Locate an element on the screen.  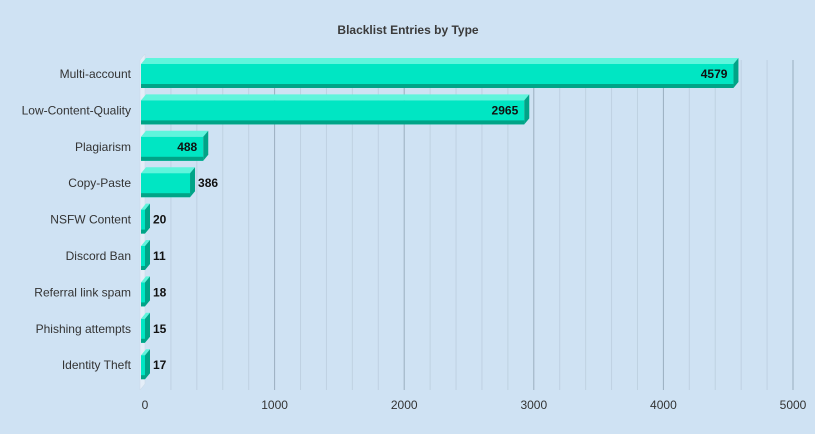
x-tick-label: 5000 is located at coordinates (793, 405).